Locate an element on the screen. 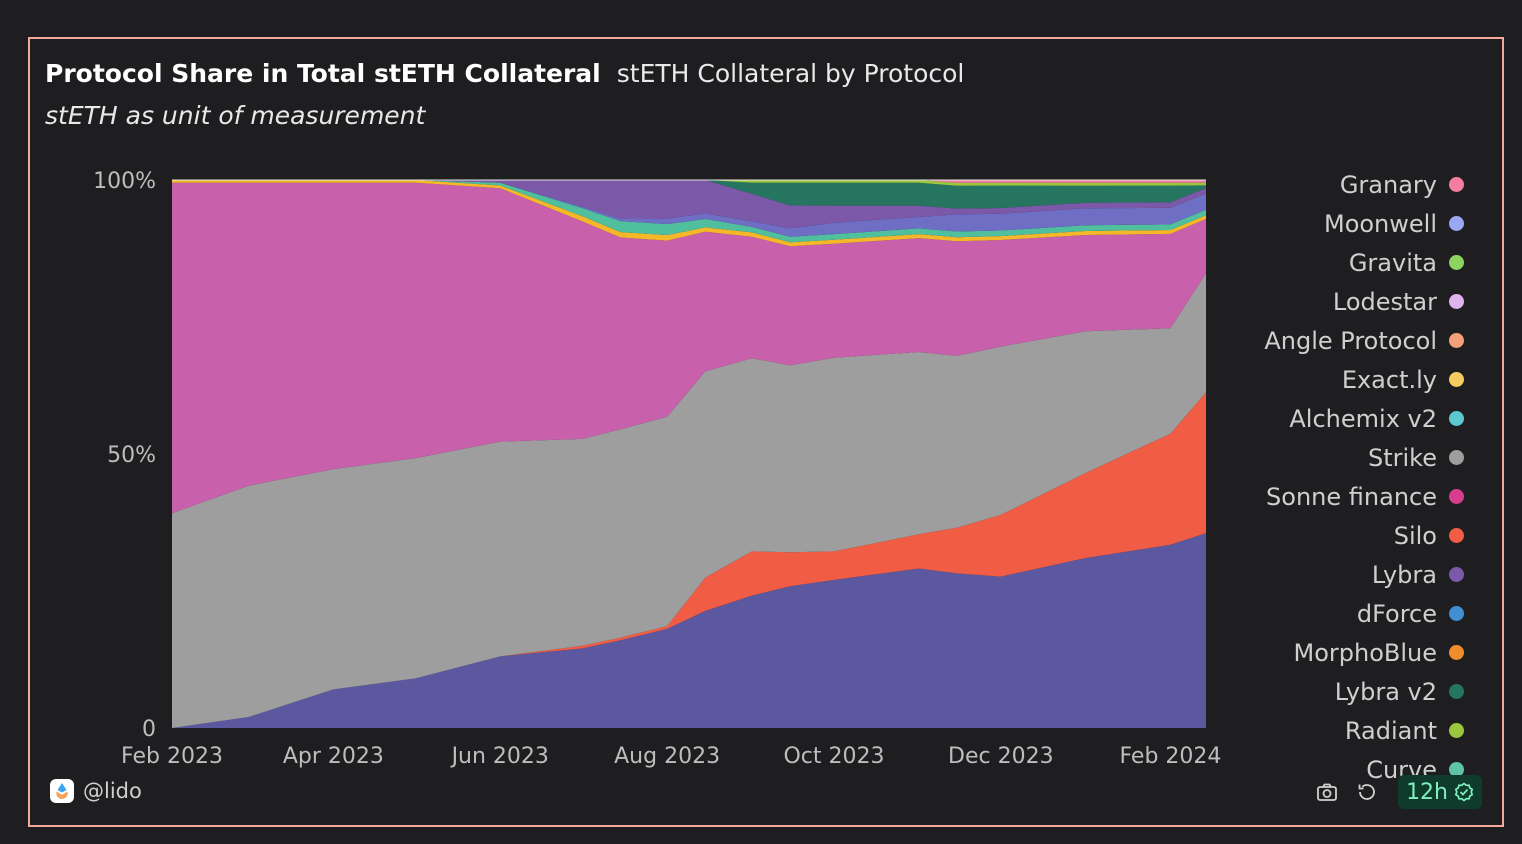 The width and height of the screenshot is (1522, 844). legend-label: Exact.ly is located at coordinates (1389, 379).